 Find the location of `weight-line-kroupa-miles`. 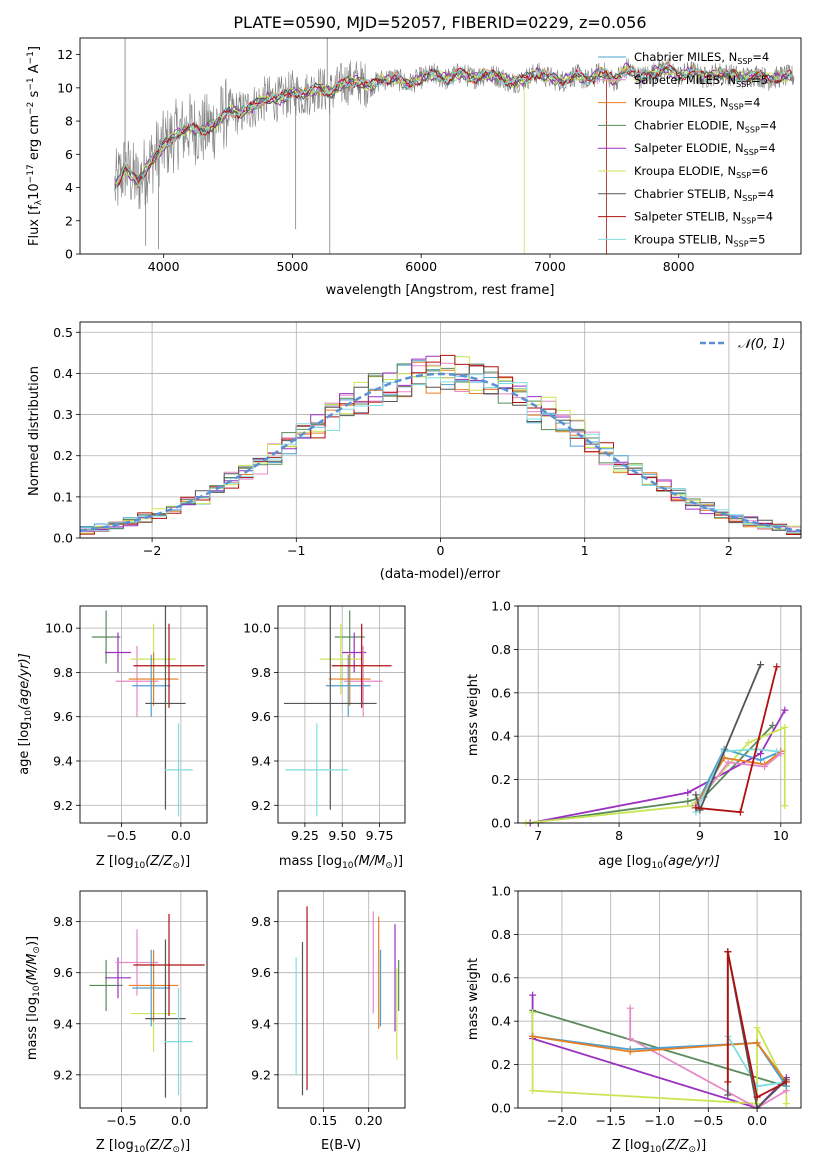

weight-line-kroupa-miles is located at coordinates (660, 1059).